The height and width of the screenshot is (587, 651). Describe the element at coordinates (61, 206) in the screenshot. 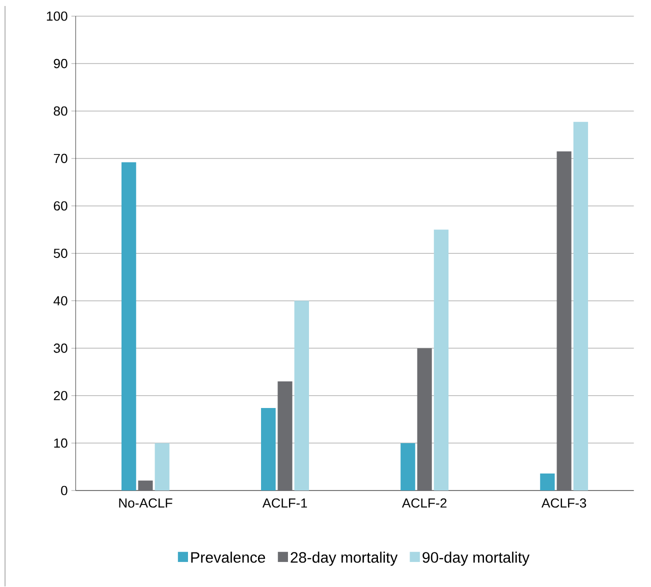

I see `y-tick-label: 60` at that location.